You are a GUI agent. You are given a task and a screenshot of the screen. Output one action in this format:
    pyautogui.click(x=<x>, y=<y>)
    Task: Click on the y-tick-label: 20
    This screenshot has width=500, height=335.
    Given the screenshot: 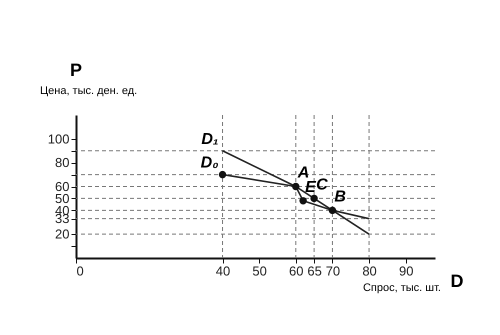 What is the action you would take?
    pyautogui.click(x=62, y=234)
    